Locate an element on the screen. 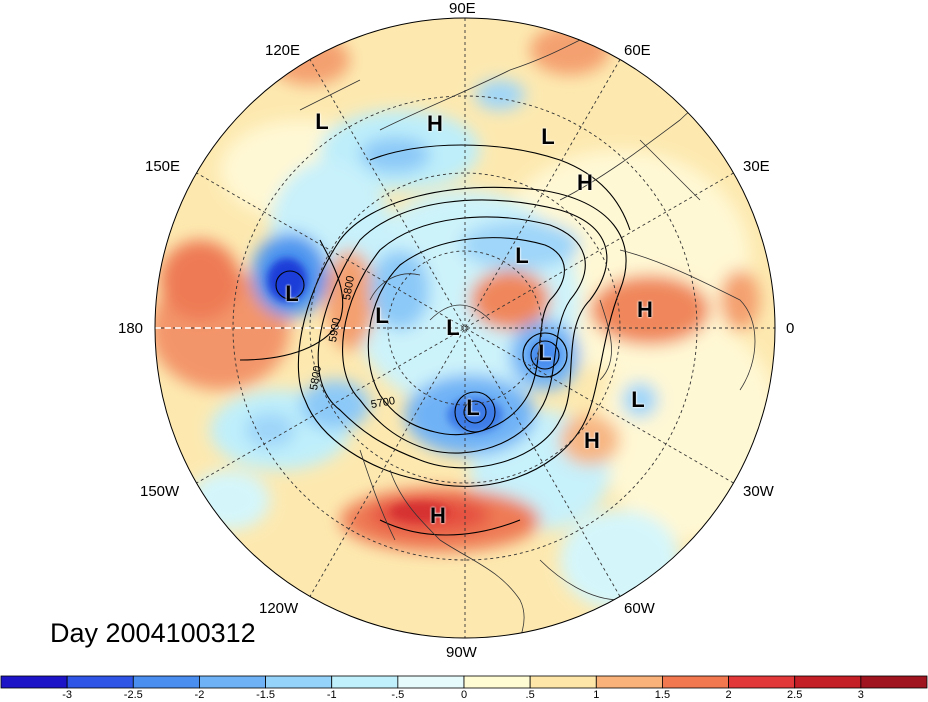  colorbar-tick-label: -2.5 is located at coordinates (133, 695).